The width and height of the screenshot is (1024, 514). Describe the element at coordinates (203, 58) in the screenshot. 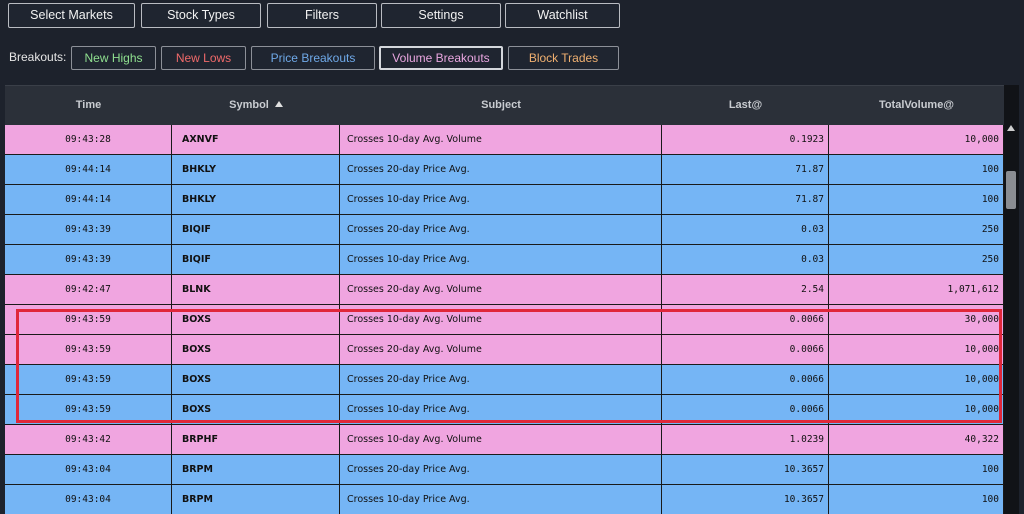

I see `new-lows-button: New Lows` at that location.